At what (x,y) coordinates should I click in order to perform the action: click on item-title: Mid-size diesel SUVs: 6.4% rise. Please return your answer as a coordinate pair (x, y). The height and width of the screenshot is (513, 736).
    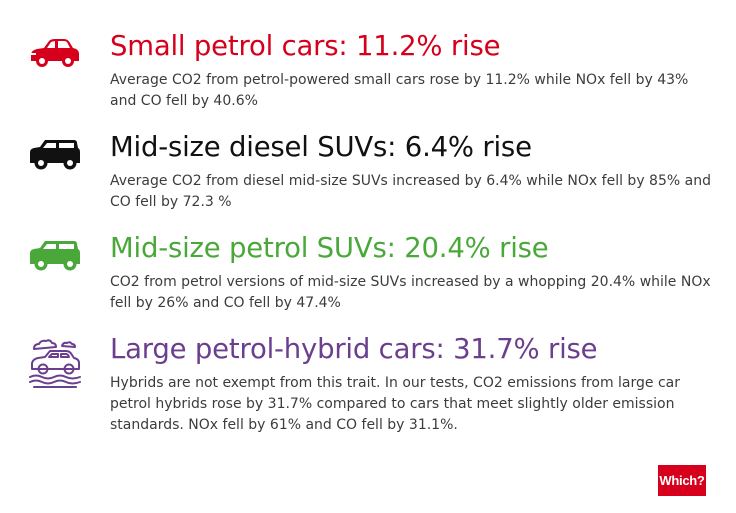
    Looking at the image, I should click on (321, 147).